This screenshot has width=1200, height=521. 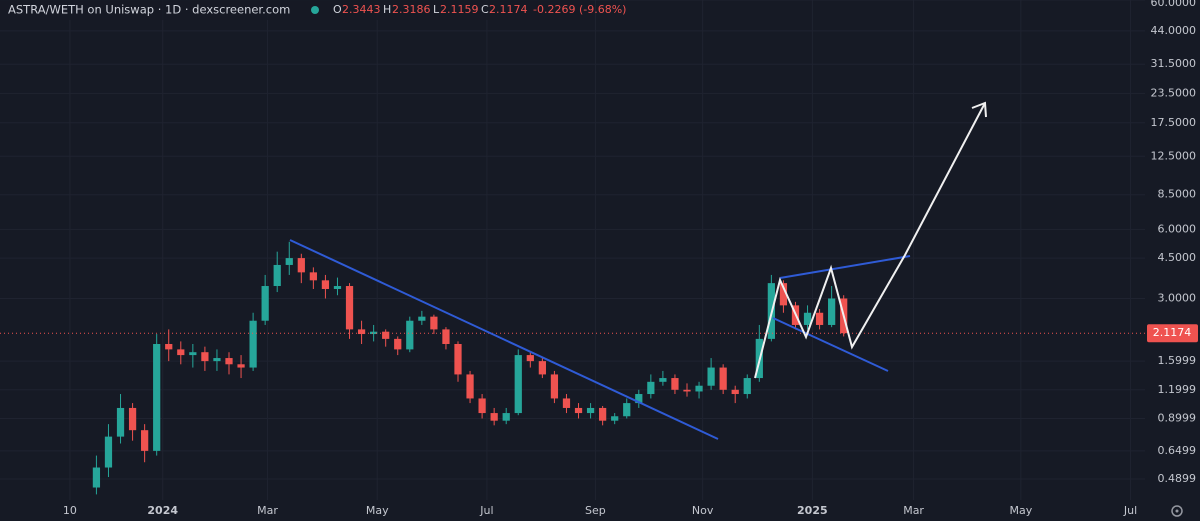 What do you see at coordinates (1174, 155) in the screenshot?
I see `y-tick-label: 12.5000` at bounding box center [1174, 155].